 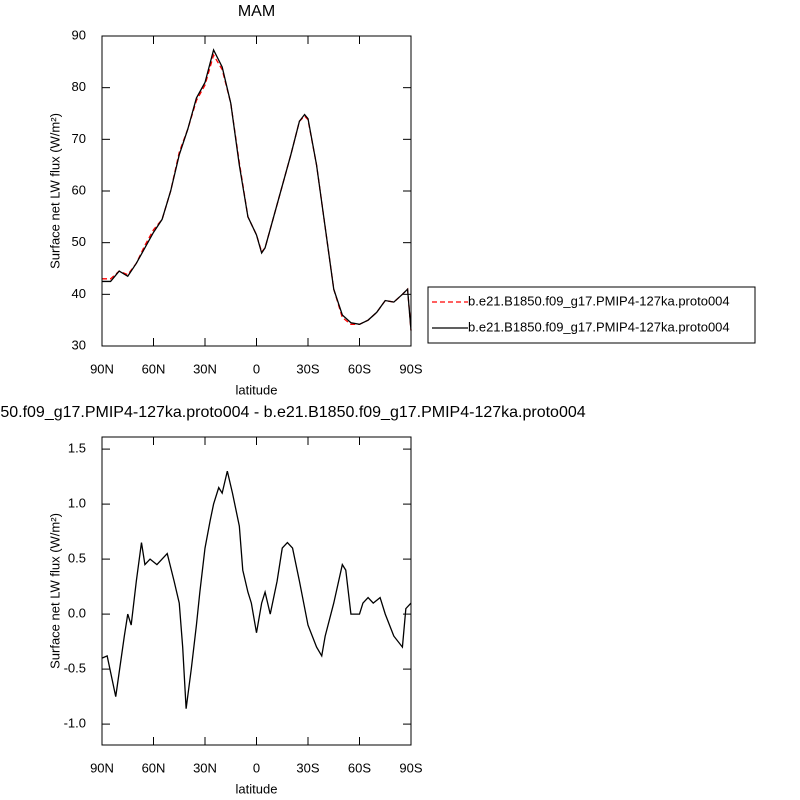 I want to click on y-tick-label: 50, so click(x=79, y=241).